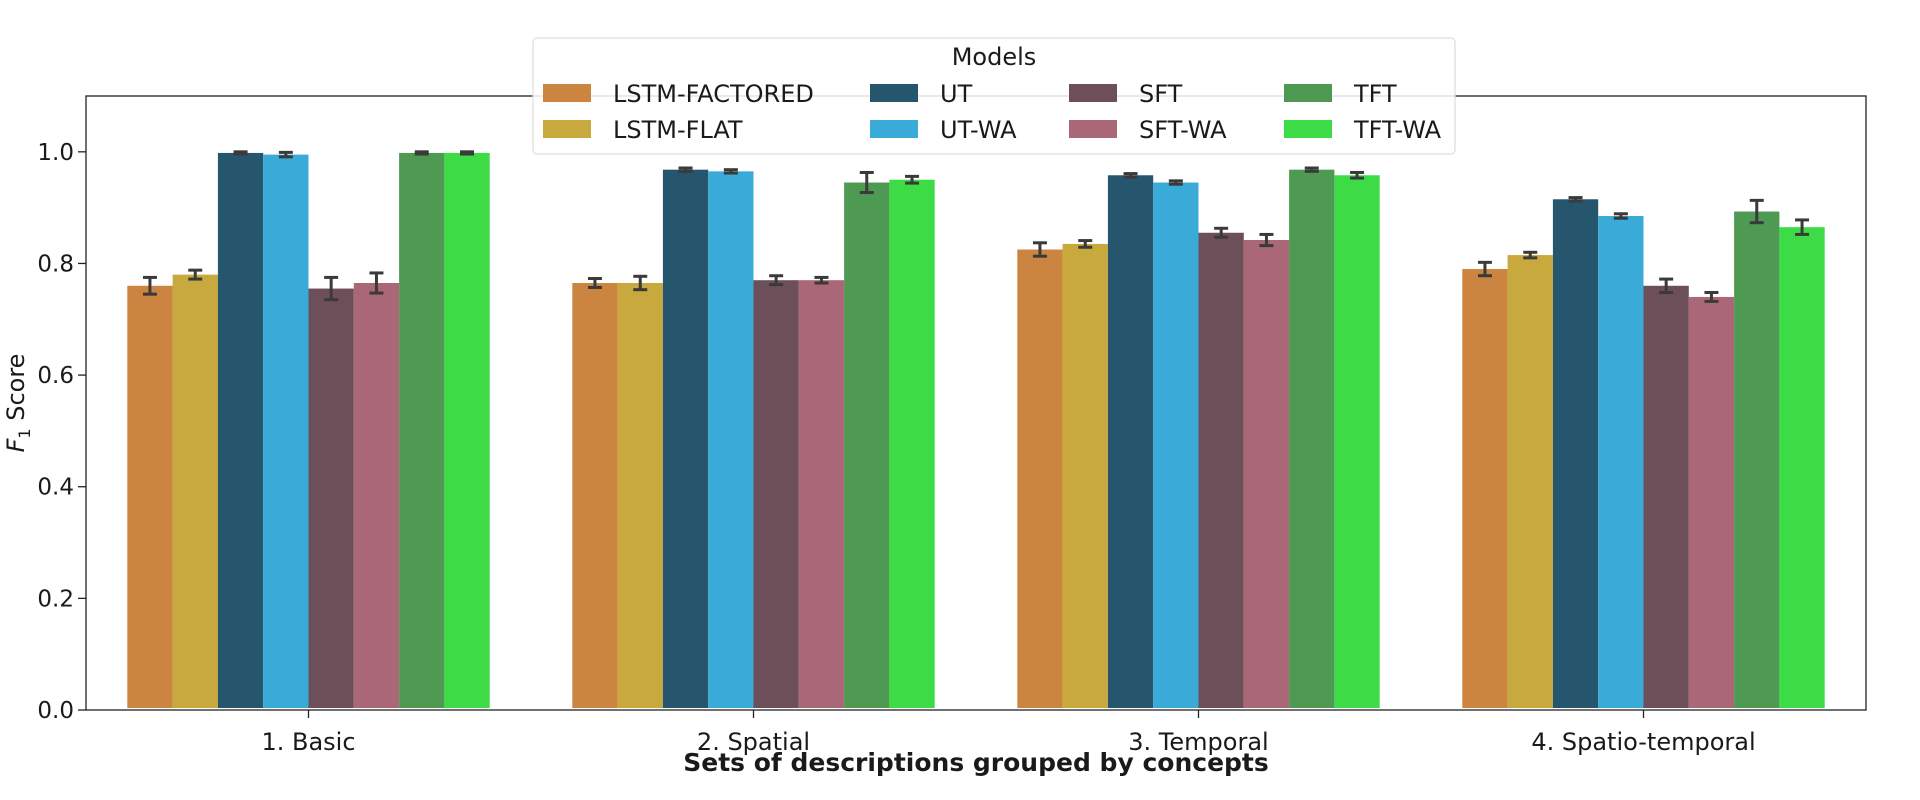 The height and width of the screenshot is (800, 1920). I want to click on bar-tft-wa-2-spatial, so click(912, 443).